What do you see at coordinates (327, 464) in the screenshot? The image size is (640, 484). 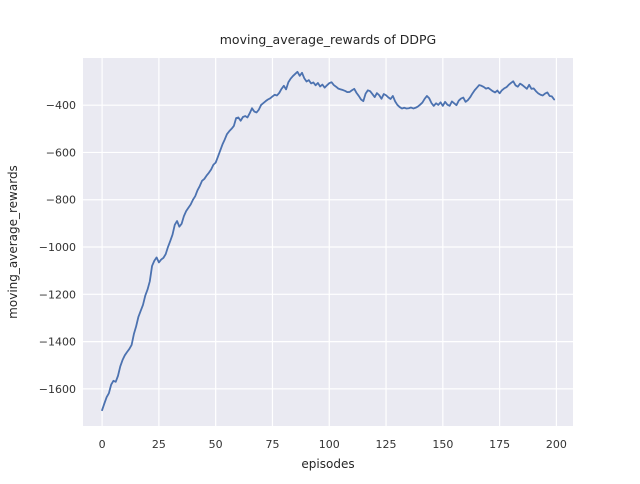 I see `x-axis-label: episodes` at bounding box center [327, 464].